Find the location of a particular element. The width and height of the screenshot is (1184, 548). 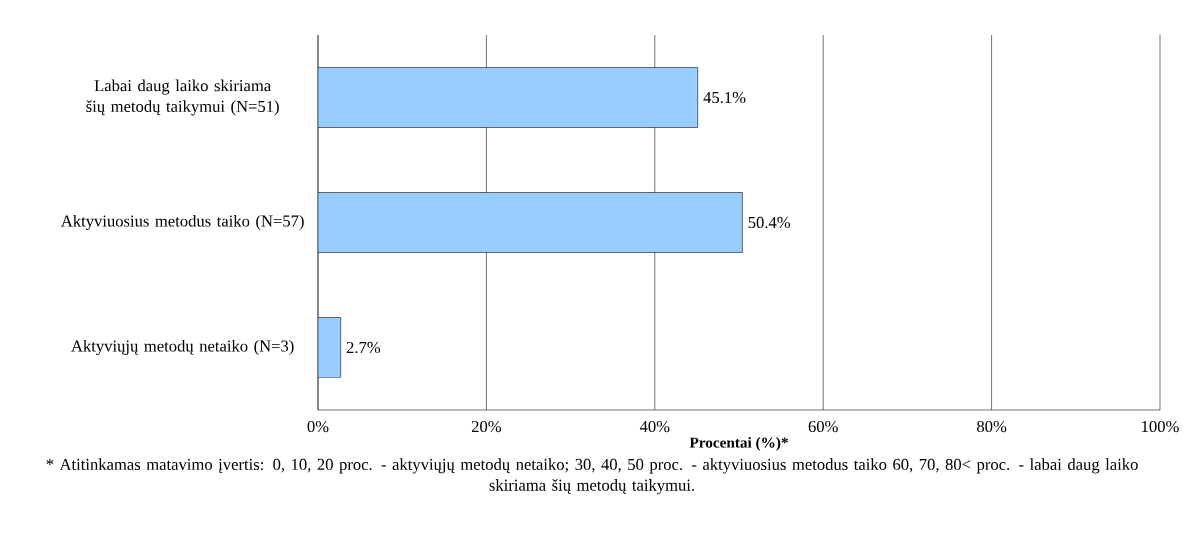

x-tick-label: 60% is located at coordinates (823, 426).